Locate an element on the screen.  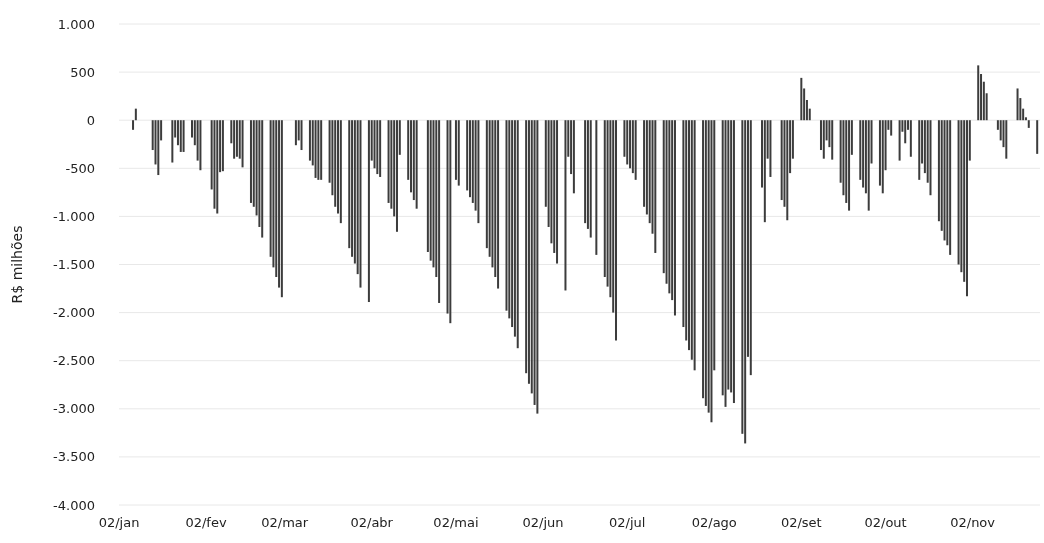
y-tick-label: -4.000 is located at coordinates (74, 505).